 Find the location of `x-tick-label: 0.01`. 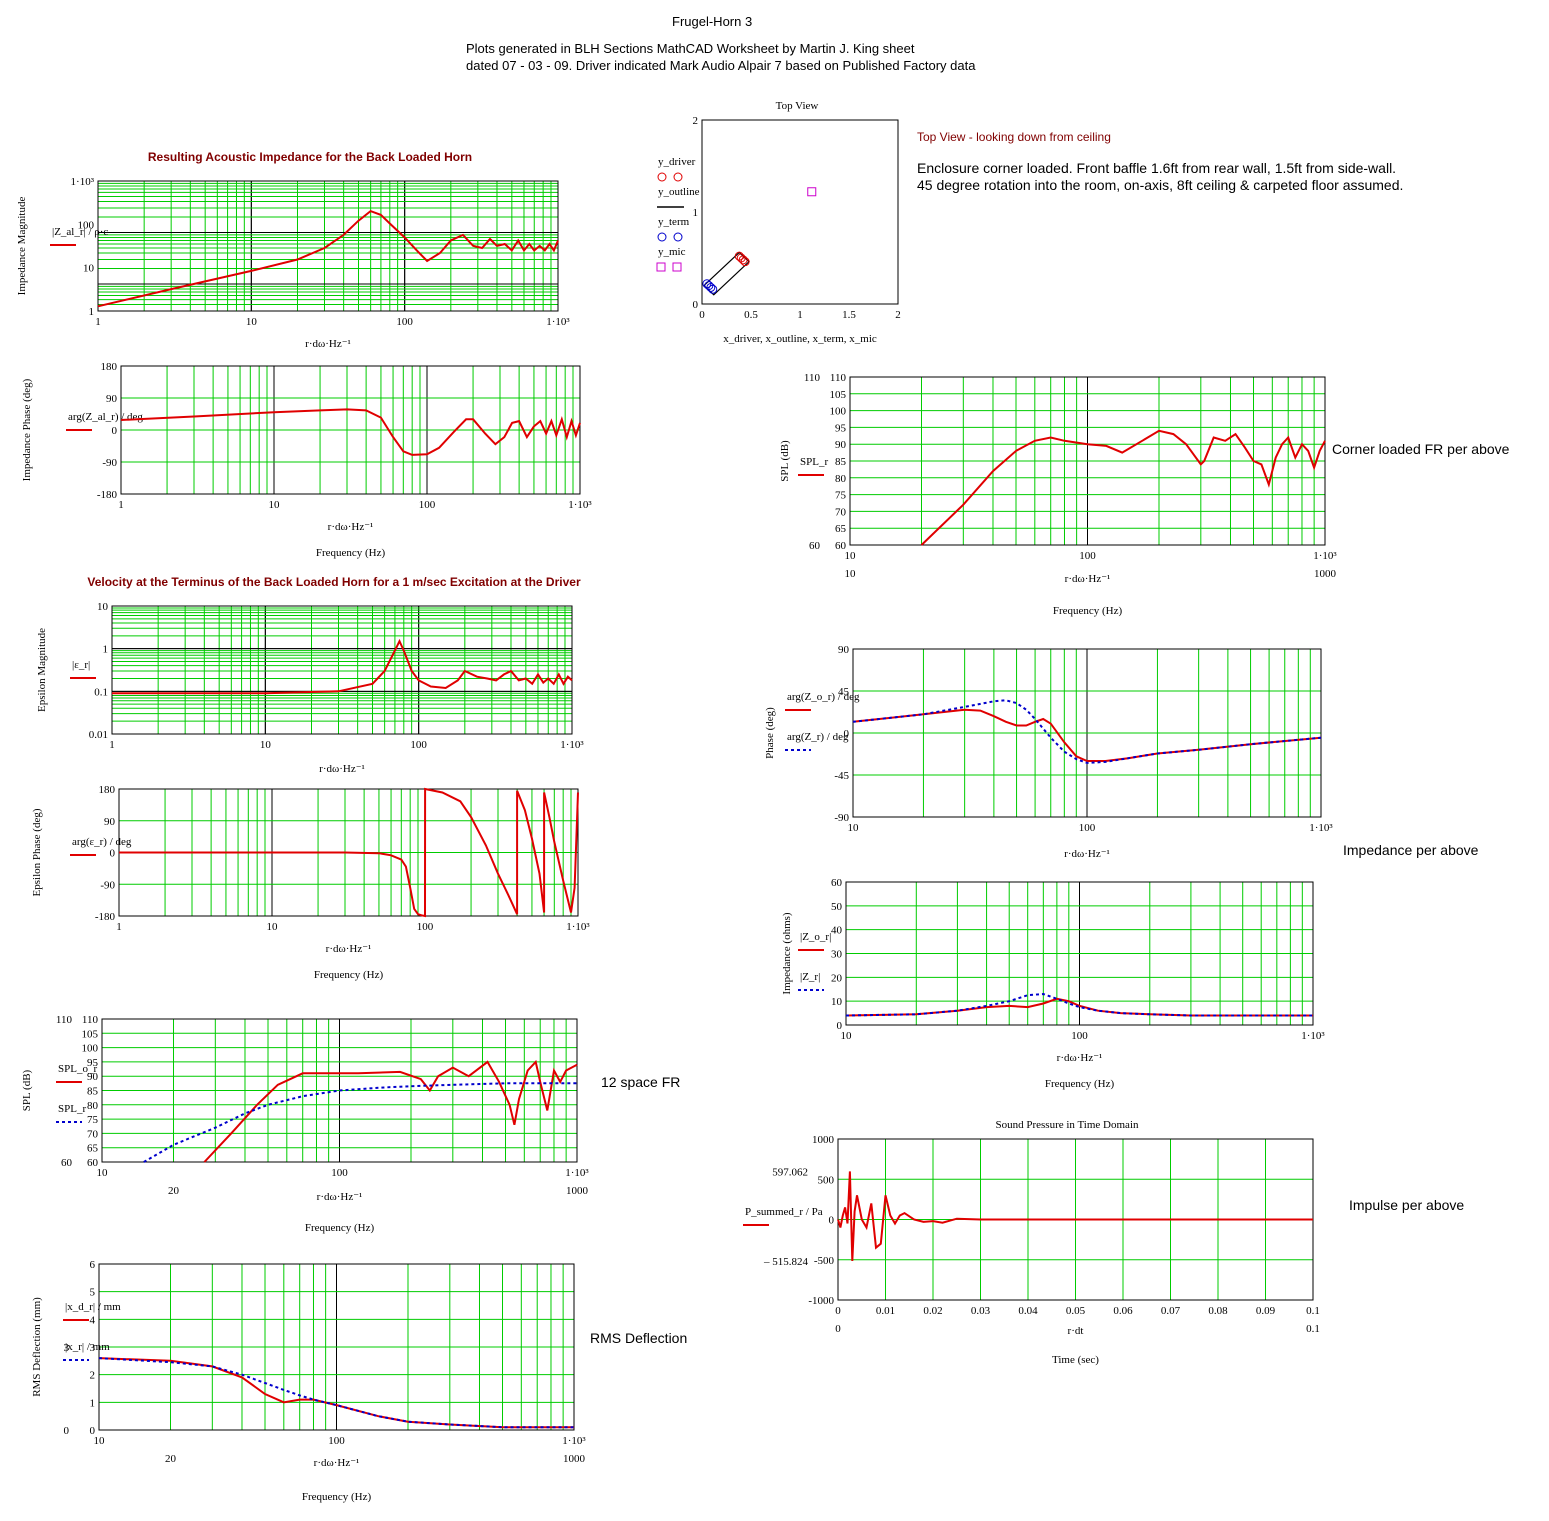

x-tick-label: 0.01 is located at coordinates (885, 1311).